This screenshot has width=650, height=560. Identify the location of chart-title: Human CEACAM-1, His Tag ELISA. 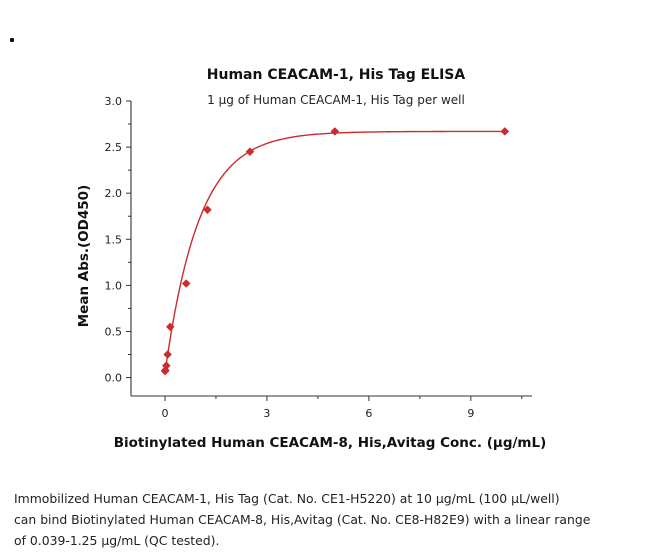
(336, 75).